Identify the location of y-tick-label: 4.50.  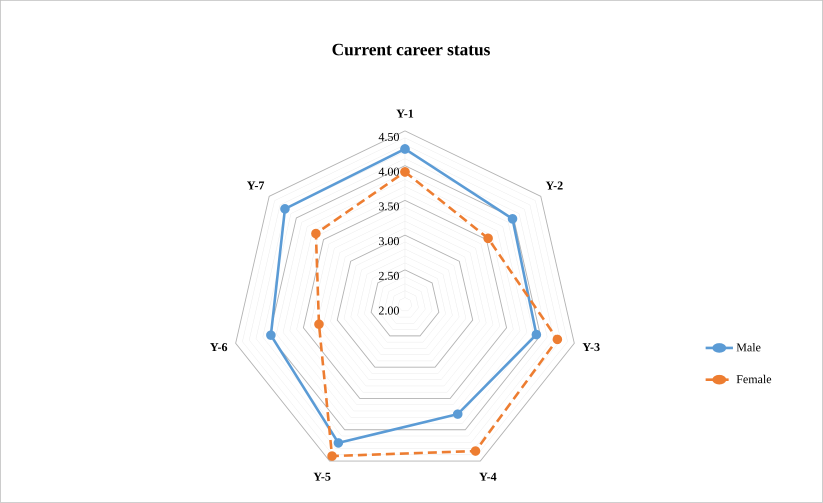
(388, 137).